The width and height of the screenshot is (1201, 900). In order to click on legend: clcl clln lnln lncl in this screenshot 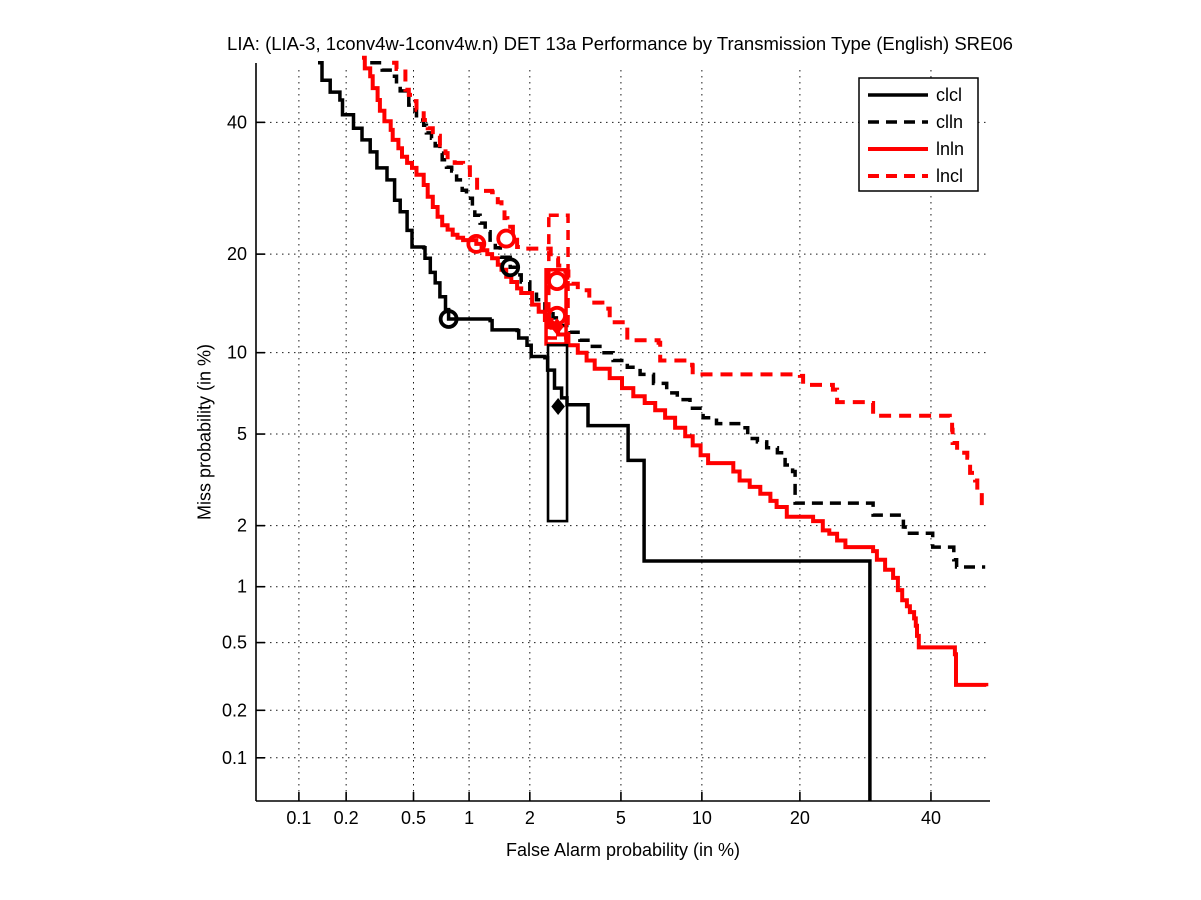, I will do `click(918, 134)`.